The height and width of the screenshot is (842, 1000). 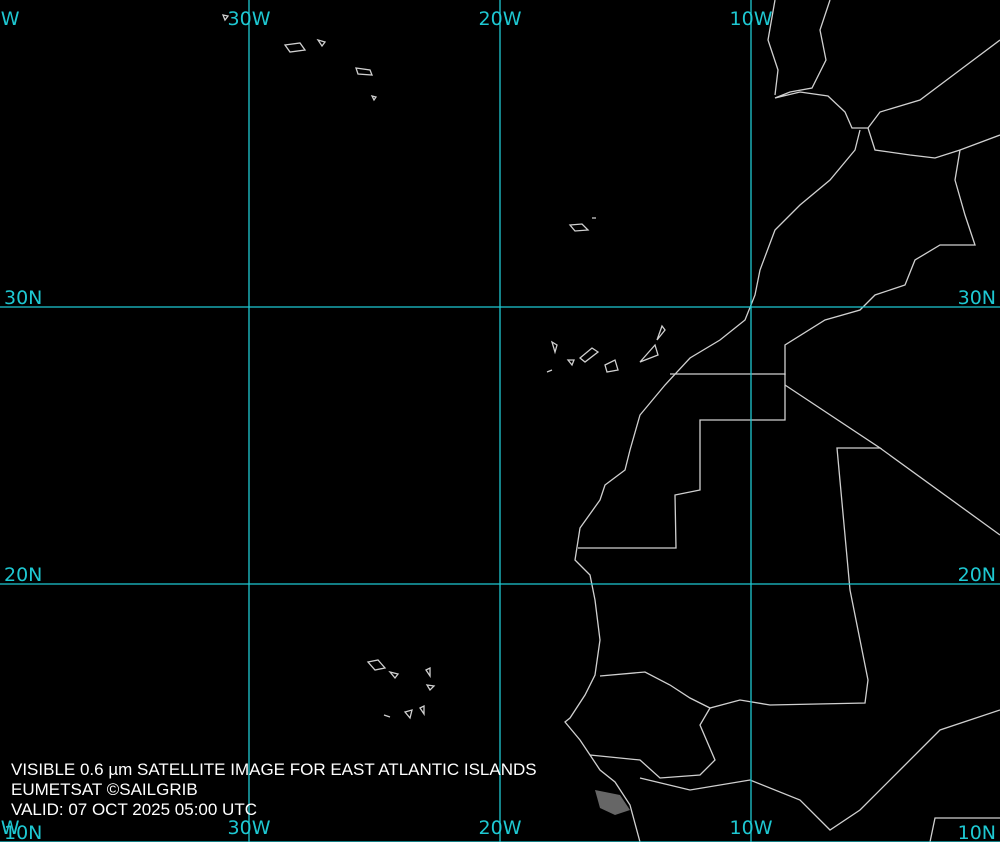 What do you see at coordinates (773, 48) in the screenshot?
I see `portugal-coast` at bounding box center [773, 48].